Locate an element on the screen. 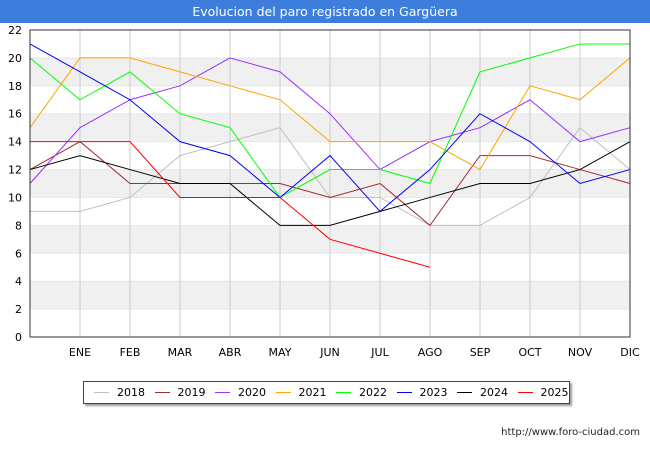 The height and width of the screenshot is (450, 650). y-tick-label: 16 is located at coordinates (15, 114).